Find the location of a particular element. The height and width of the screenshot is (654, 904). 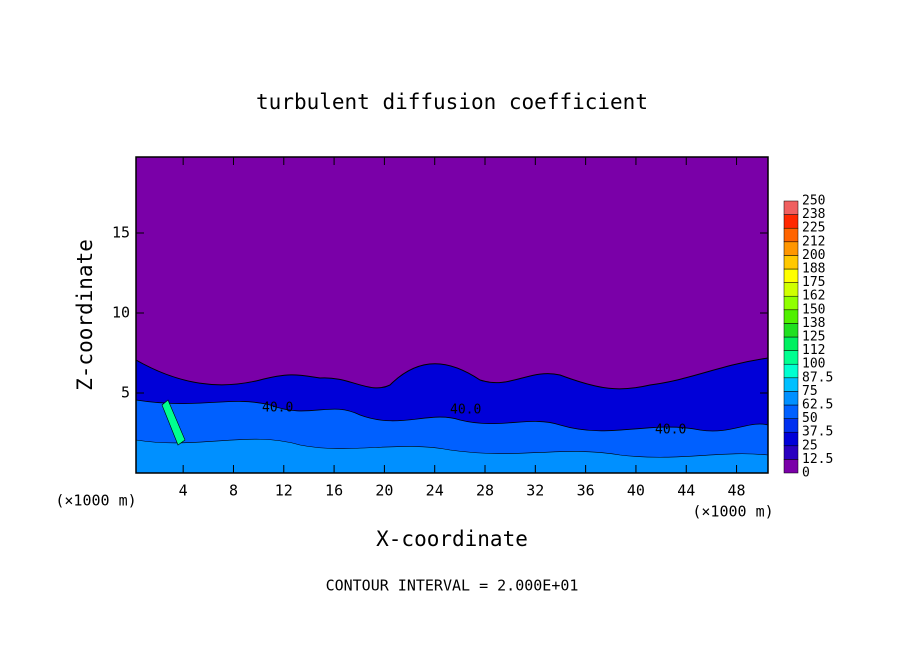

colorbar-label: 125 is located at coordinates (813, 337).